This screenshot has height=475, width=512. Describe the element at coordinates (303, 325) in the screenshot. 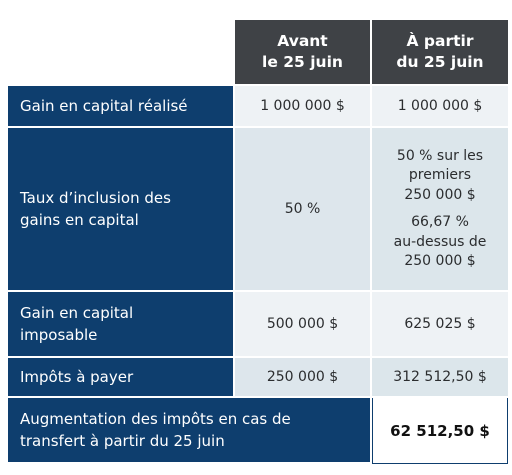

I see `row-value-before: 500 000 $` at that location.